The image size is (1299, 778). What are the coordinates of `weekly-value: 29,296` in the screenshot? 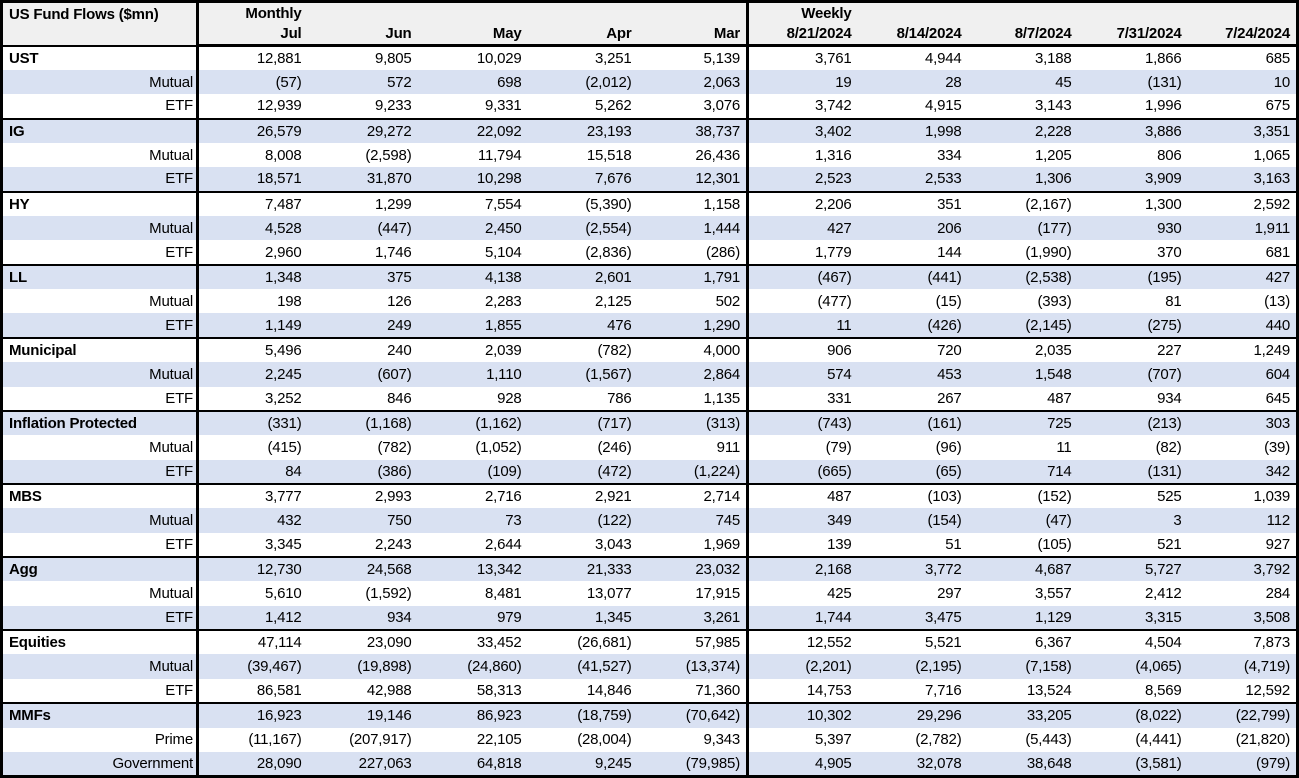 It's located at (912, 715).